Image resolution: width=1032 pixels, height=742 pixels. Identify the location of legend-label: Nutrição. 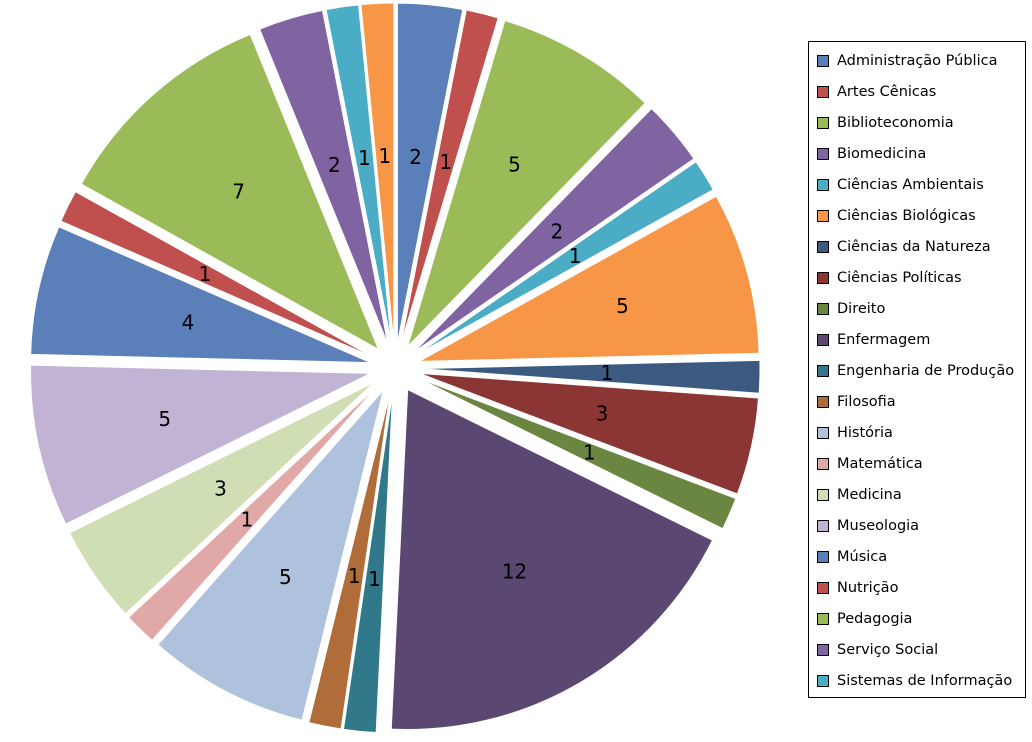
(868, 587).